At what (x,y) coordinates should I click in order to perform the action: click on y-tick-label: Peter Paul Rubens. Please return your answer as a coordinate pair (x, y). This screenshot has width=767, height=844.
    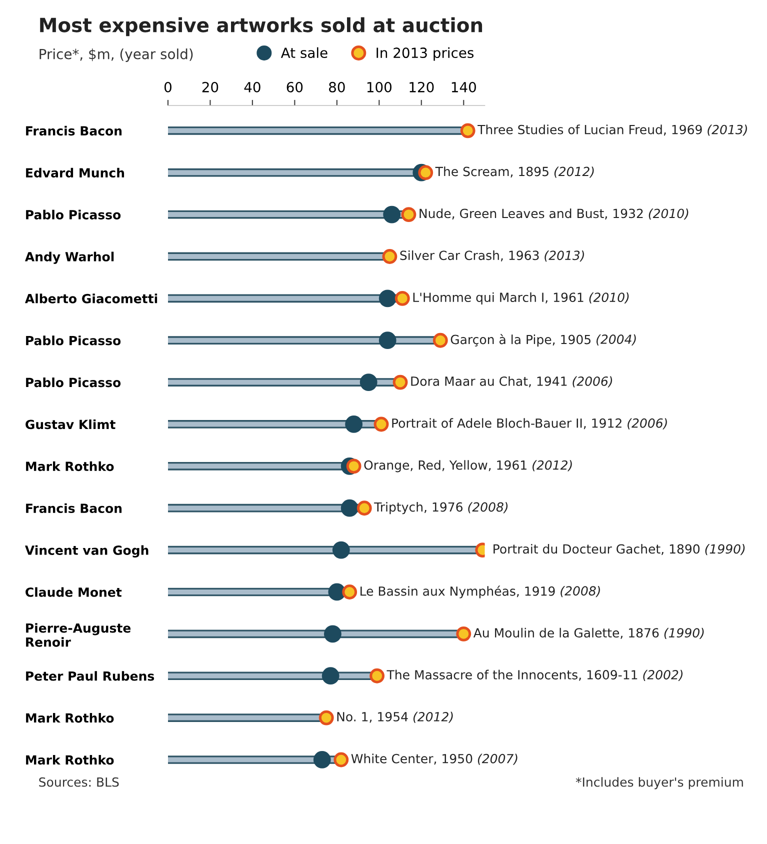
    Looking at the image, I should click on (90, 676).